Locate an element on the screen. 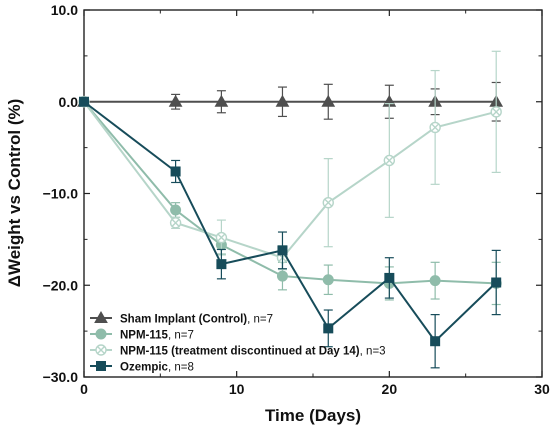  y-tick-label: −30.0 is located at coordinates (61, 377).